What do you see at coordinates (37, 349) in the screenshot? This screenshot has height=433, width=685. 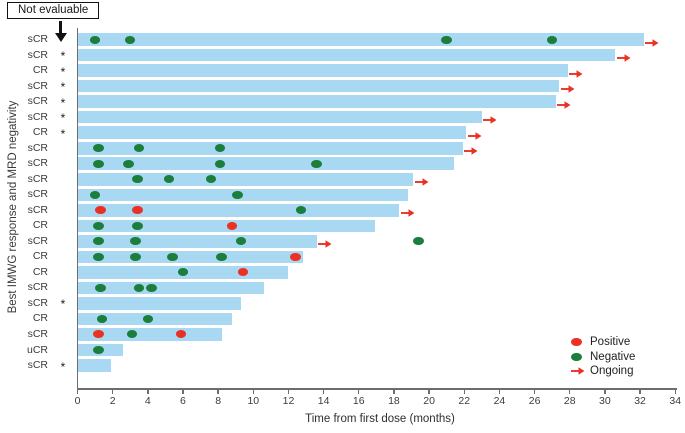 I see `row-label: uCR` at bounding box center [37, 349].